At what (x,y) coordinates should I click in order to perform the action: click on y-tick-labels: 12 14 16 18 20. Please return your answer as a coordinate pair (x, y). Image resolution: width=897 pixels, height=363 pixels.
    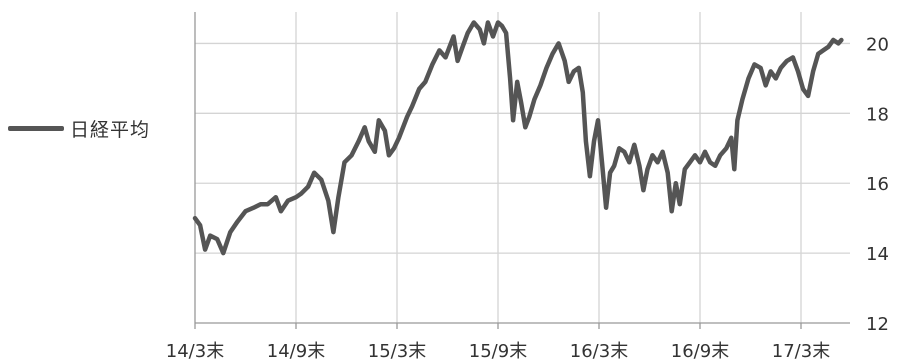
    Looking at the image, I should click on (877, 184).